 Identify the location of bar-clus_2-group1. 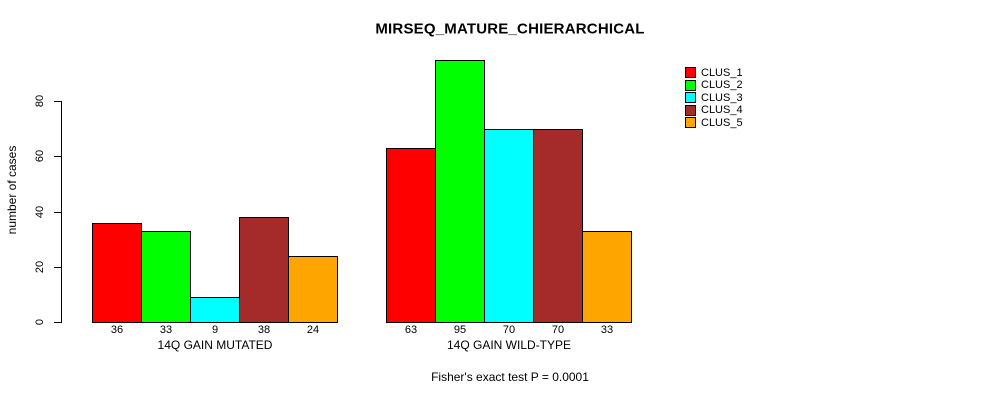
(166, 277).